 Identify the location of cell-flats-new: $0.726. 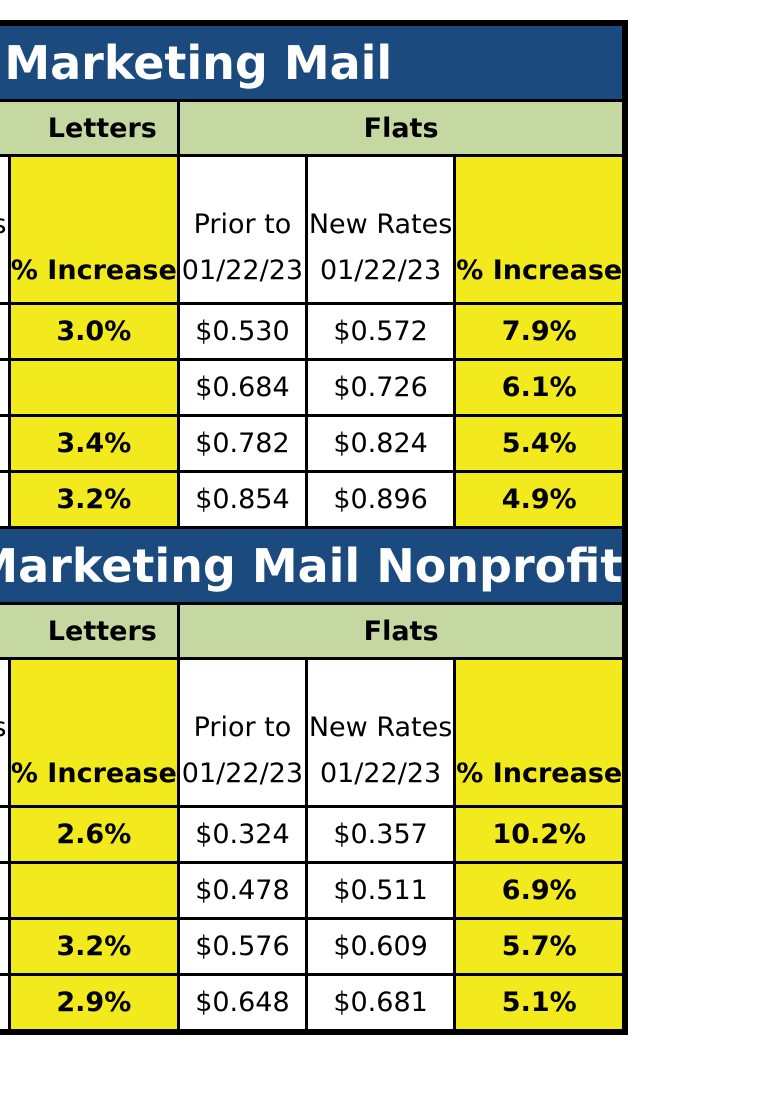
(381, 387).